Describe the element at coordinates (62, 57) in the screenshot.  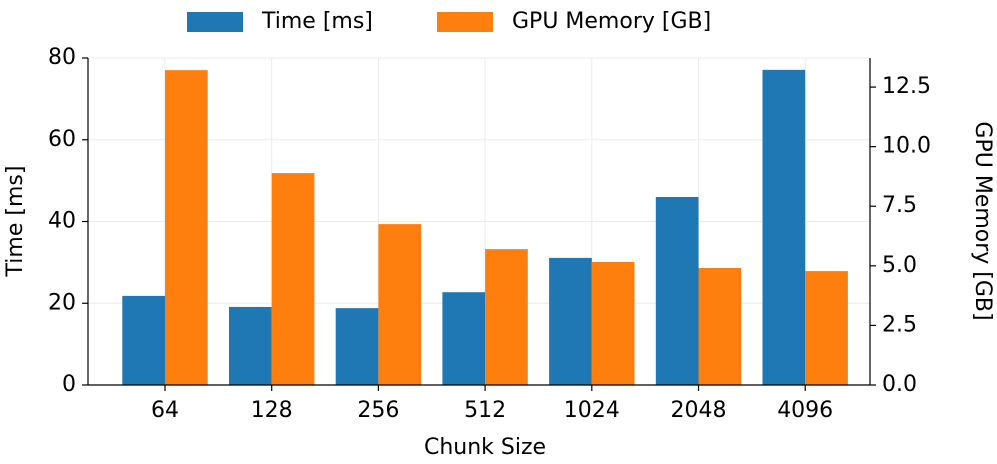
I see `y-tick-label: 80` at that location.